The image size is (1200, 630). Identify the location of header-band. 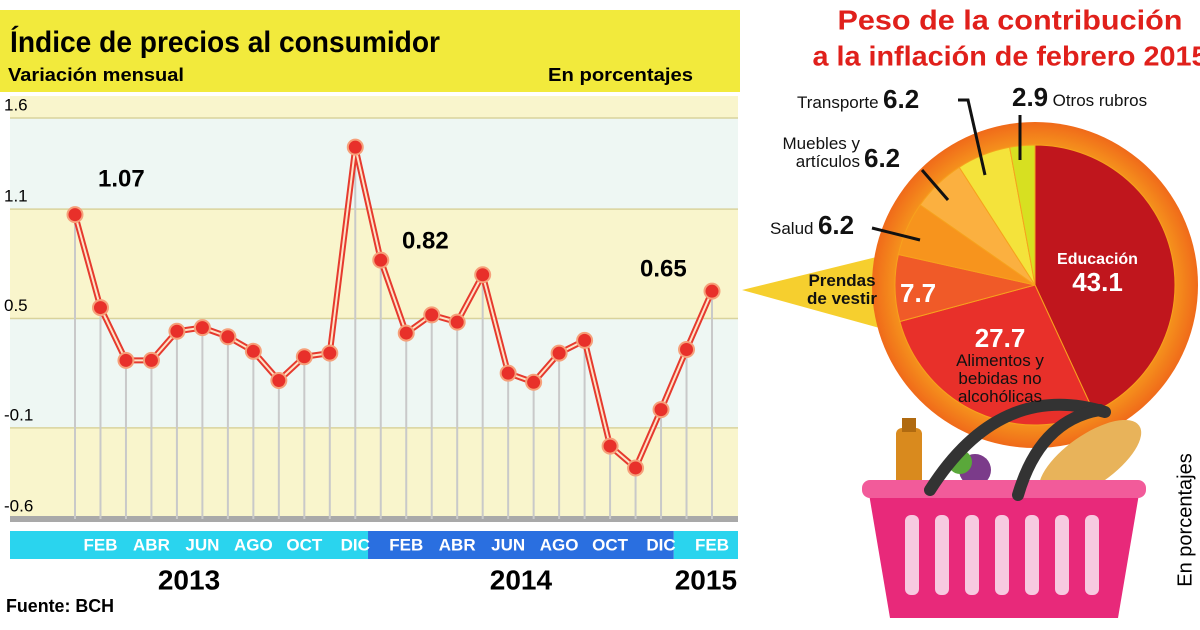
(370, 51).